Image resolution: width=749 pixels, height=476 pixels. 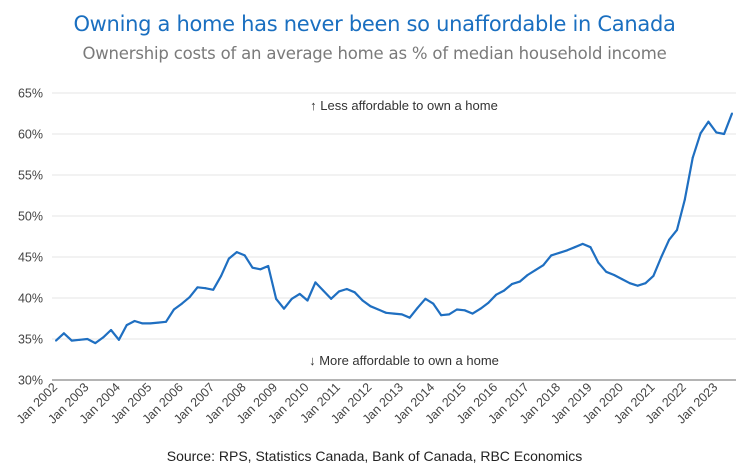 What do you see at coordinates (30, 299) in the screenshot?
I see `y-tick-label: 40%` at bounding box center [30, 299].